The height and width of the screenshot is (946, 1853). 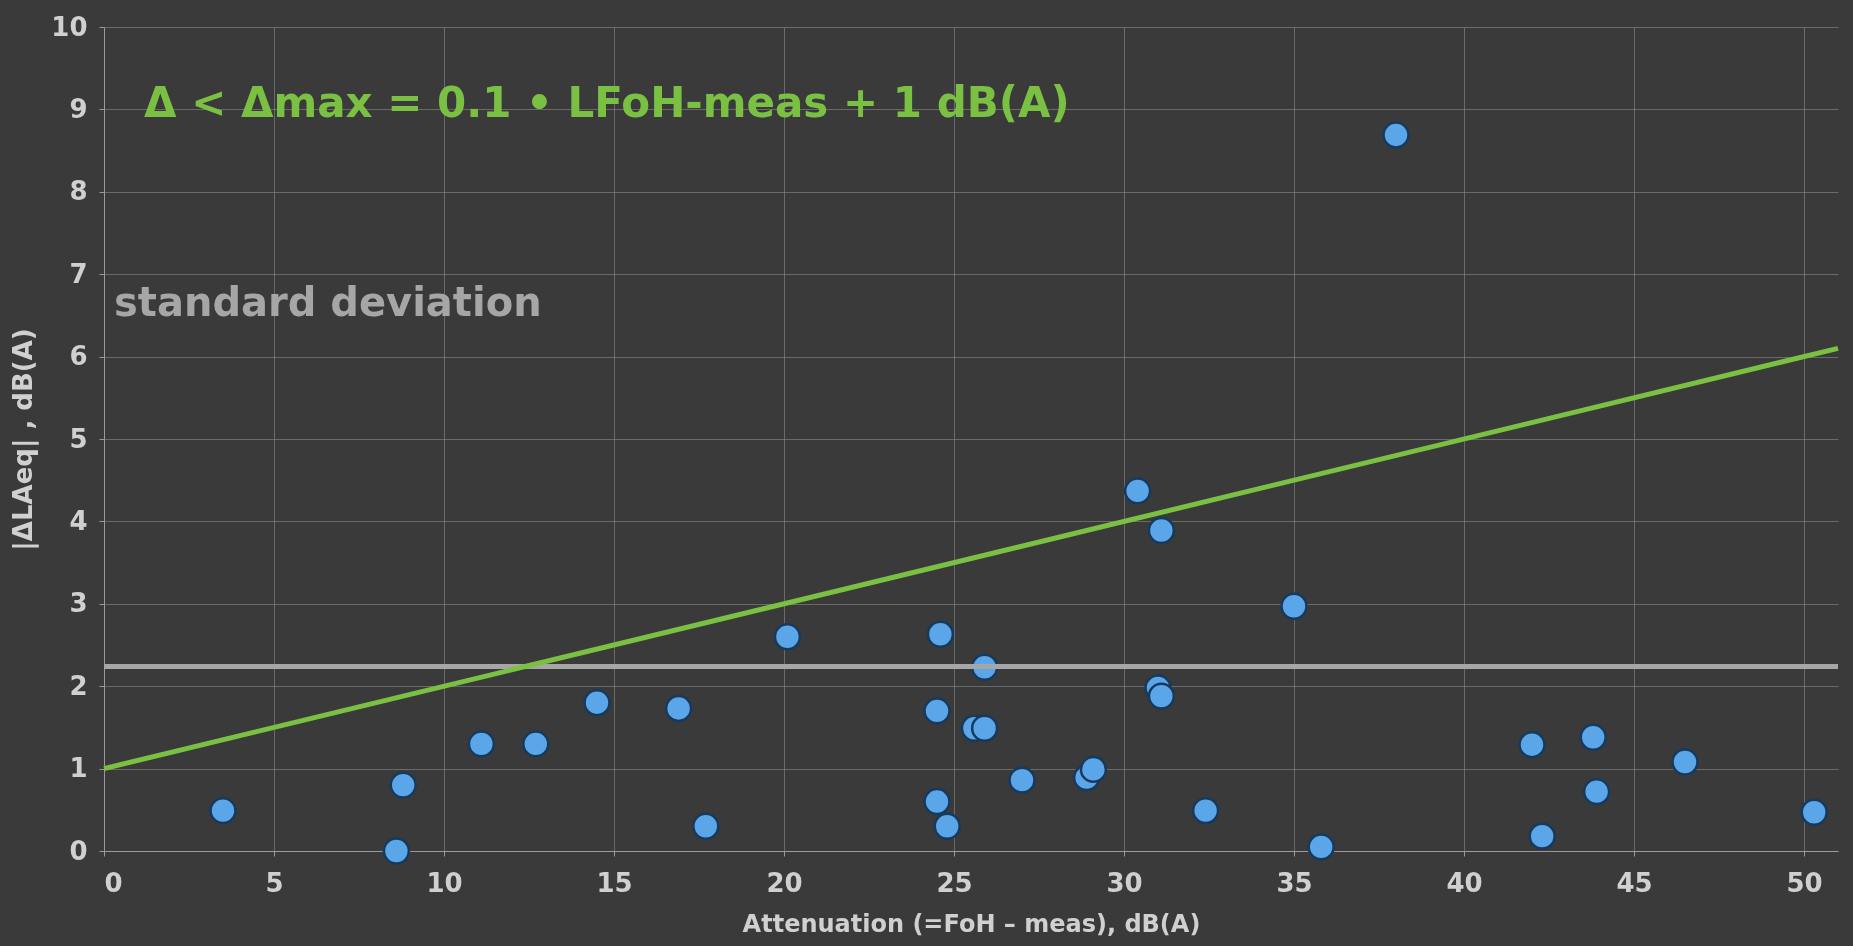 I want to click on ref-line-label: standard deviation, so click(x=328, y=302).